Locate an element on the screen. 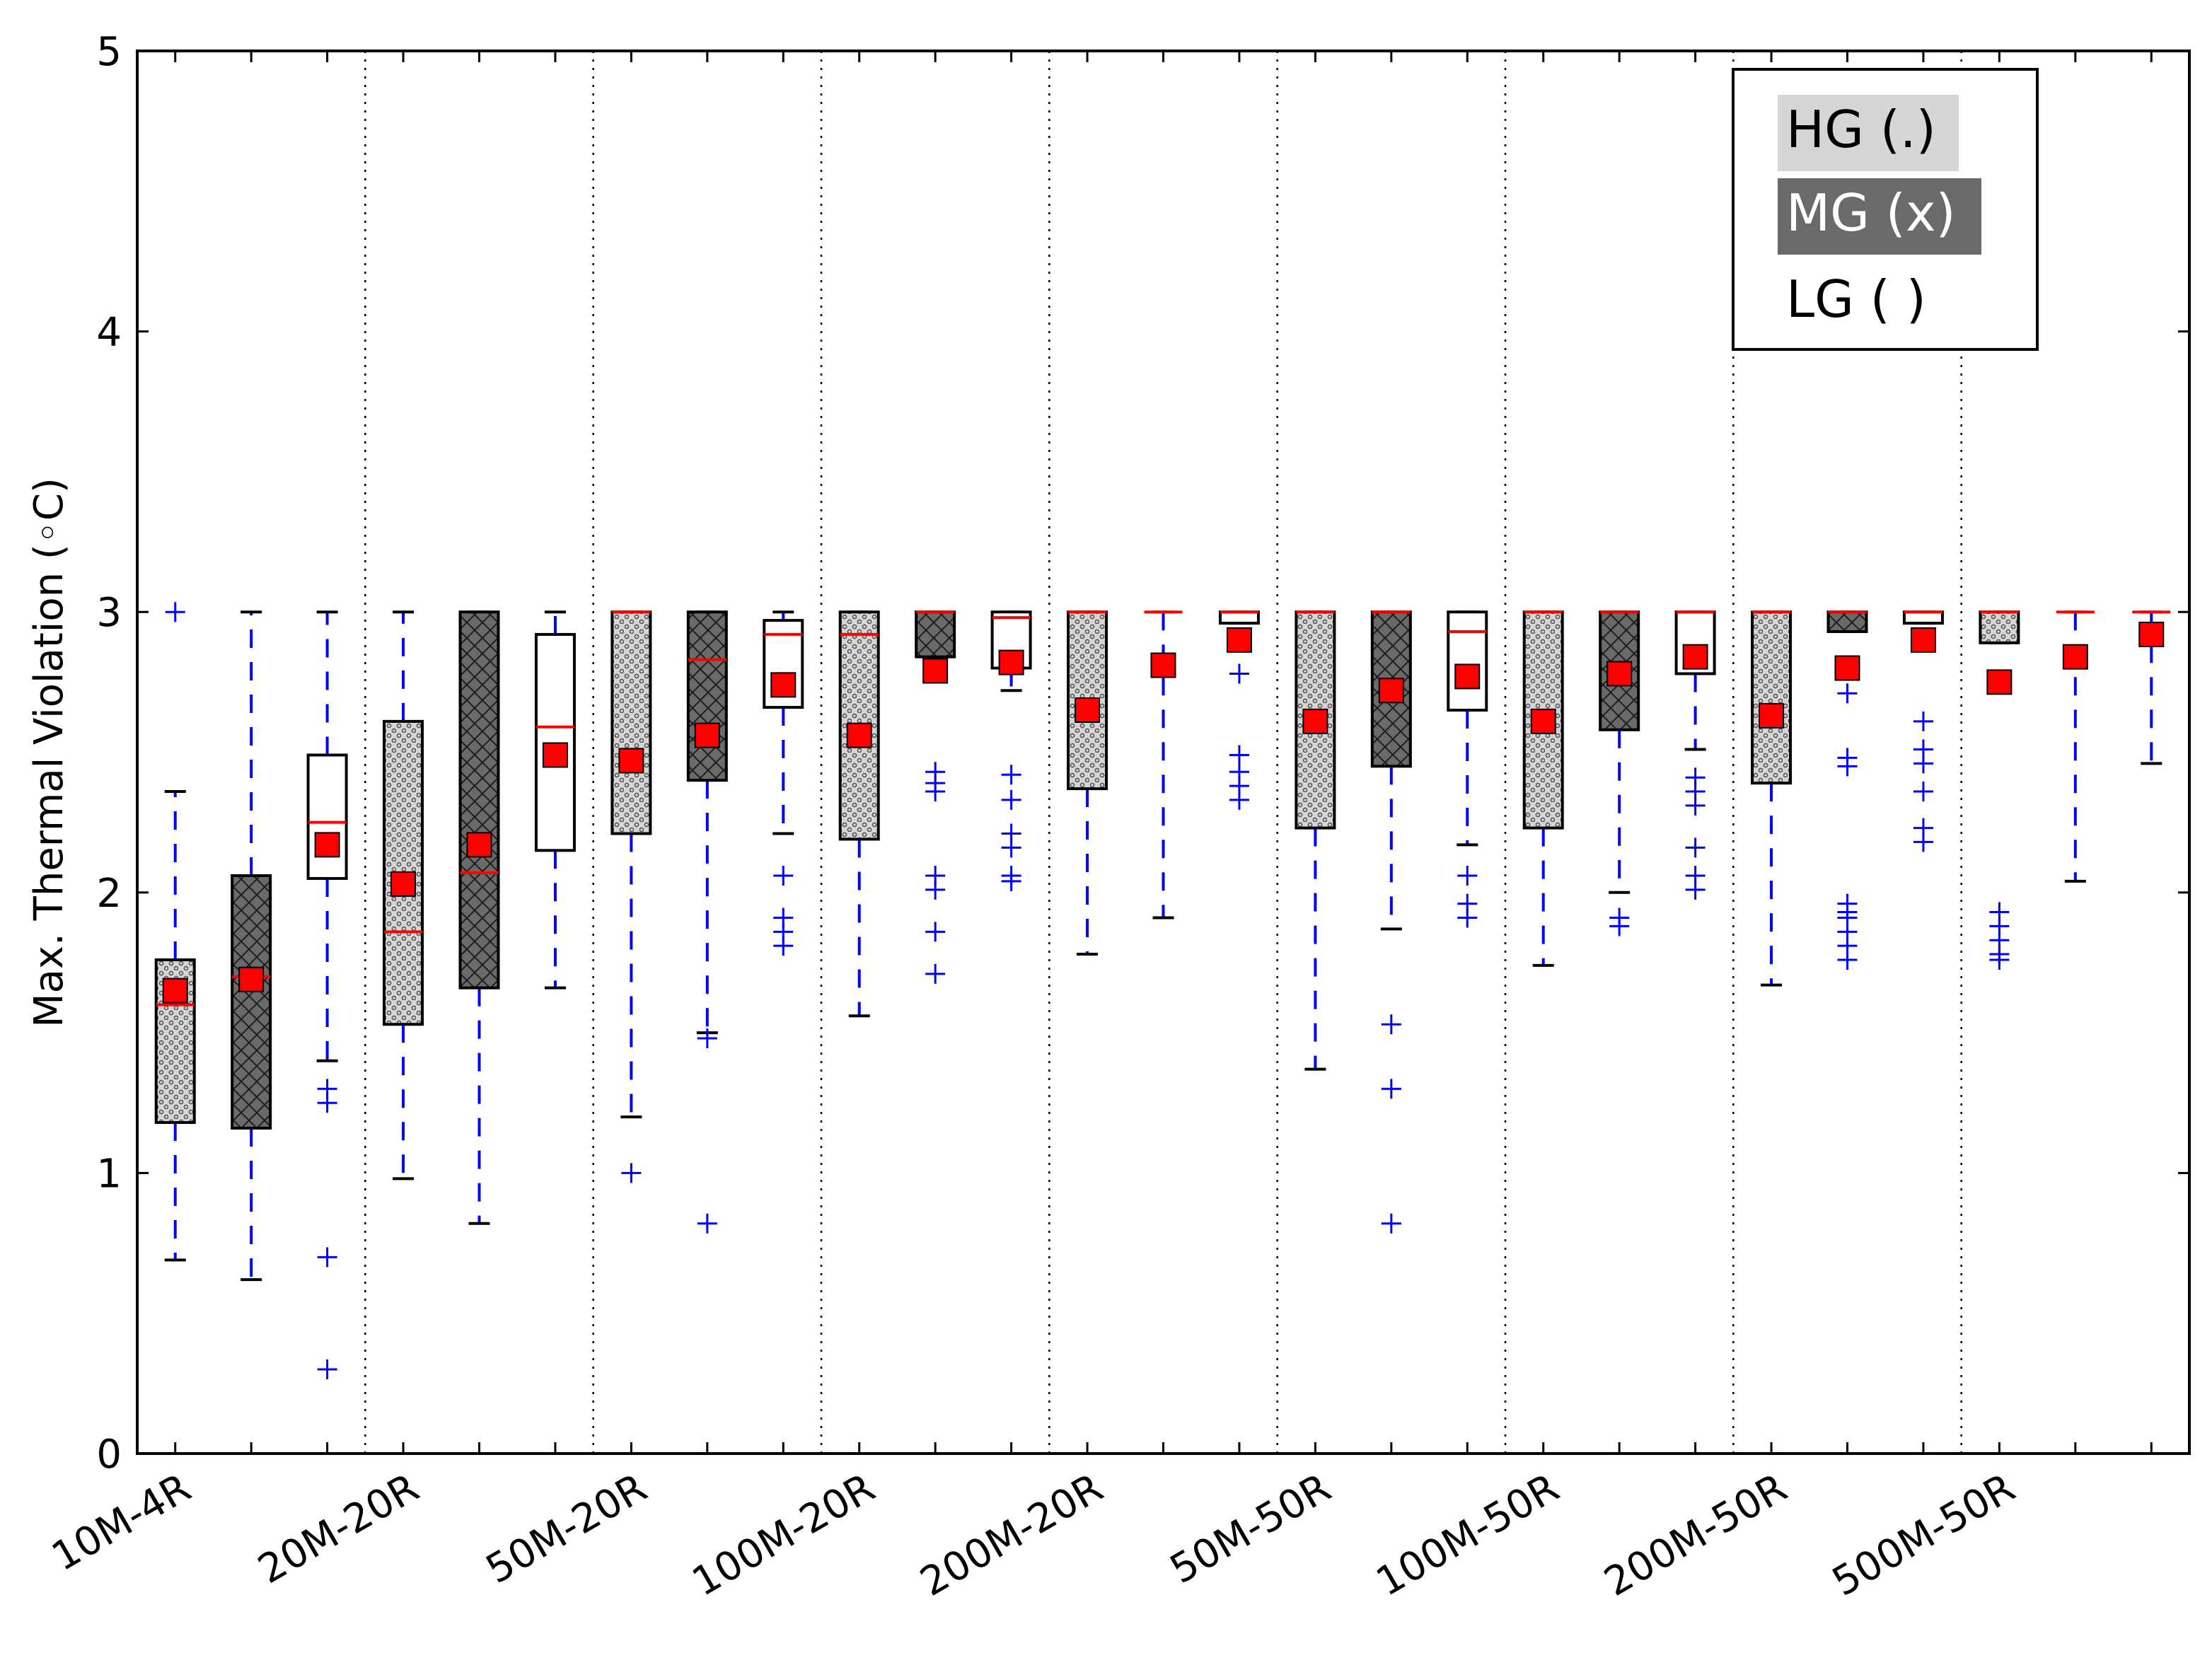  legend-label-mg: MG (x) is located at coordinates (1871, 213).